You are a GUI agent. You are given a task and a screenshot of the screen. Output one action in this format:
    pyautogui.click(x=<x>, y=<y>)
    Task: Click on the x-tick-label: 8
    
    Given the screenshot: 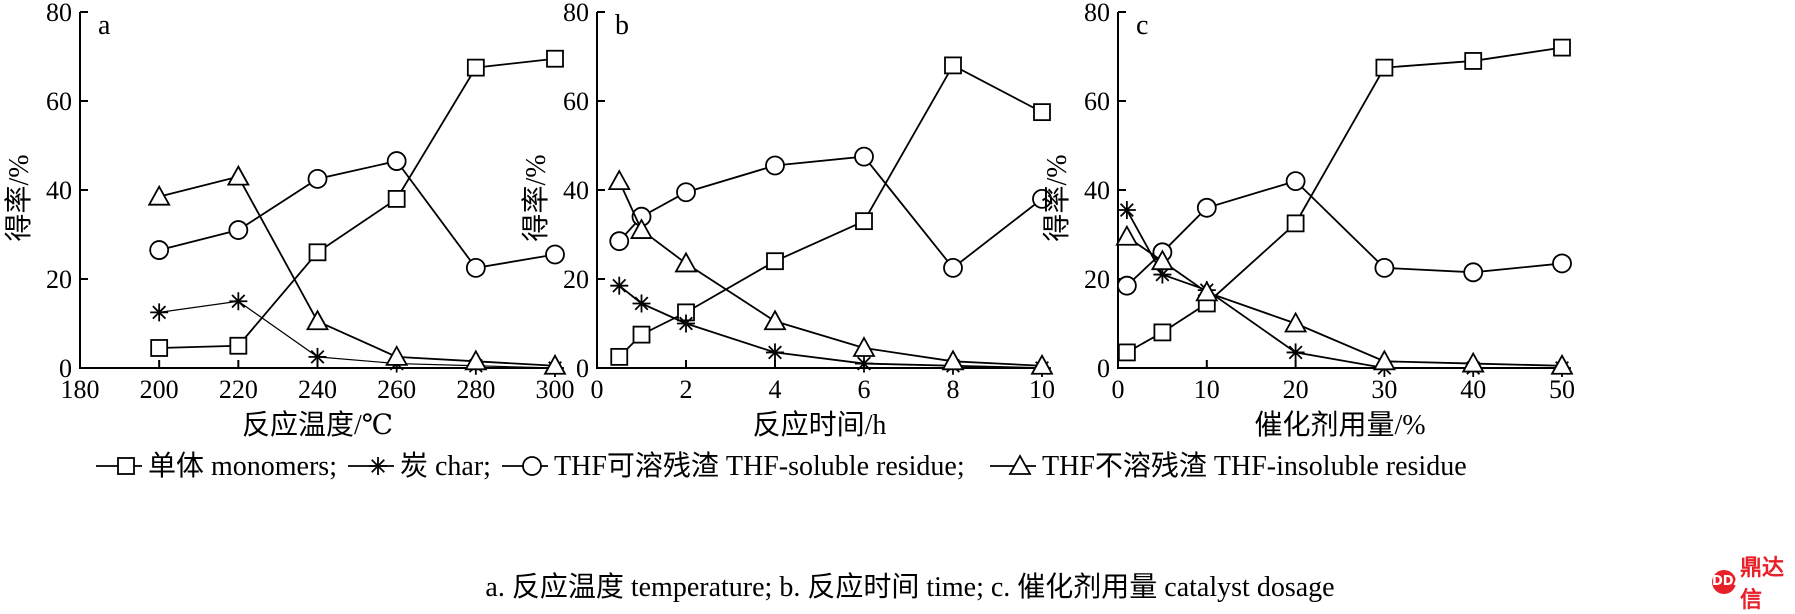 What is the action you would take?
    pyautogui.click(x=953, y=389)
    